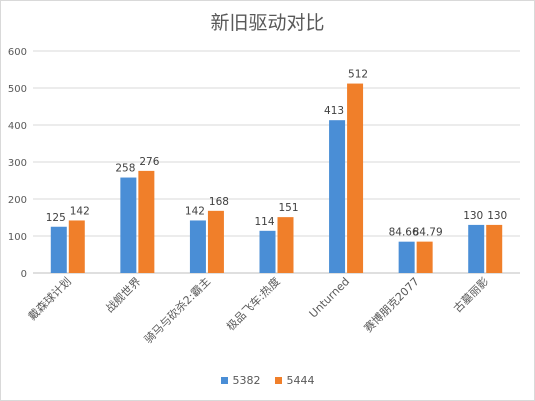 The height and width of the screenshot is (401, 535). I want to click on y-tick-label: 500, so click(17, 89).